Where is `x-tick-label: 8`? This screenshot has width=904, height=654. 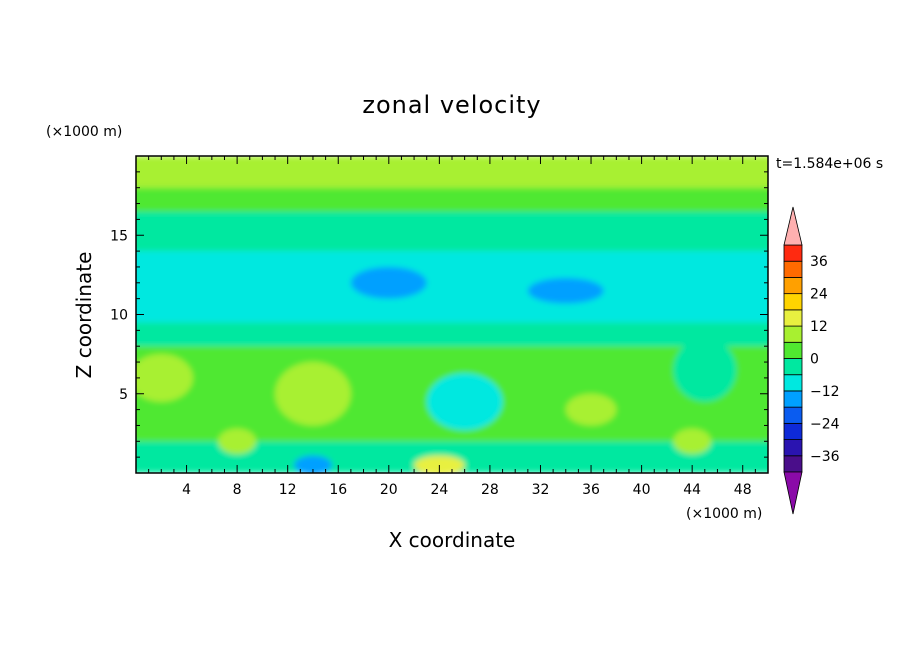 x-tick-label: 8 is located at coordinates (237, 490).